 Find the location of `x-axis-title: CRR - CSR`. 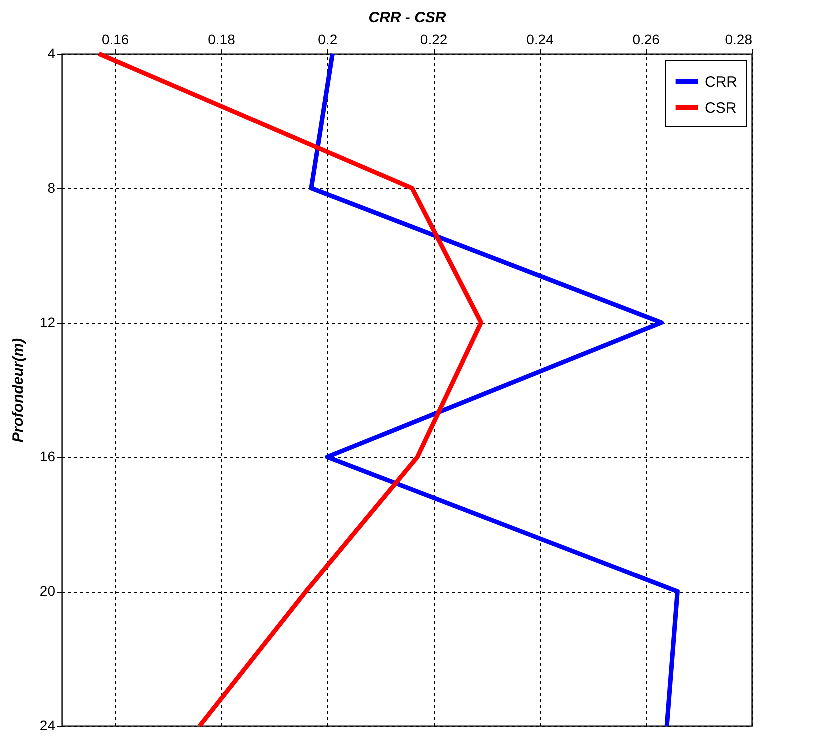

x-axis-title: CRR - CSR is located at coordinates (407, 18).